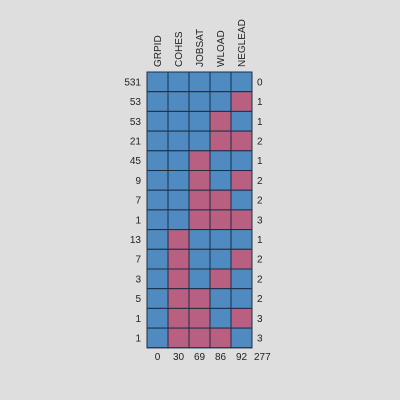 The image size is (400, 400). Describe the element at coordinates (200, 48) in the screenshot. I see `variable-label-jobsat: JOBSAT` at that location.